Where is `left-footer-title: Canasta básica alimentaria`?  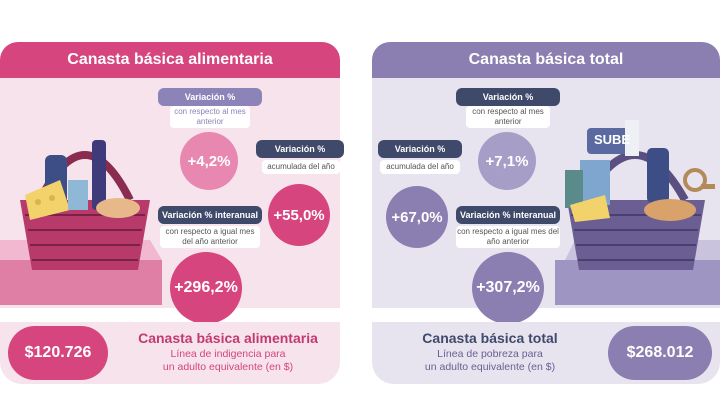
left-footer-title: Canasta básica alimentaria is located at coordinates (228, 338).